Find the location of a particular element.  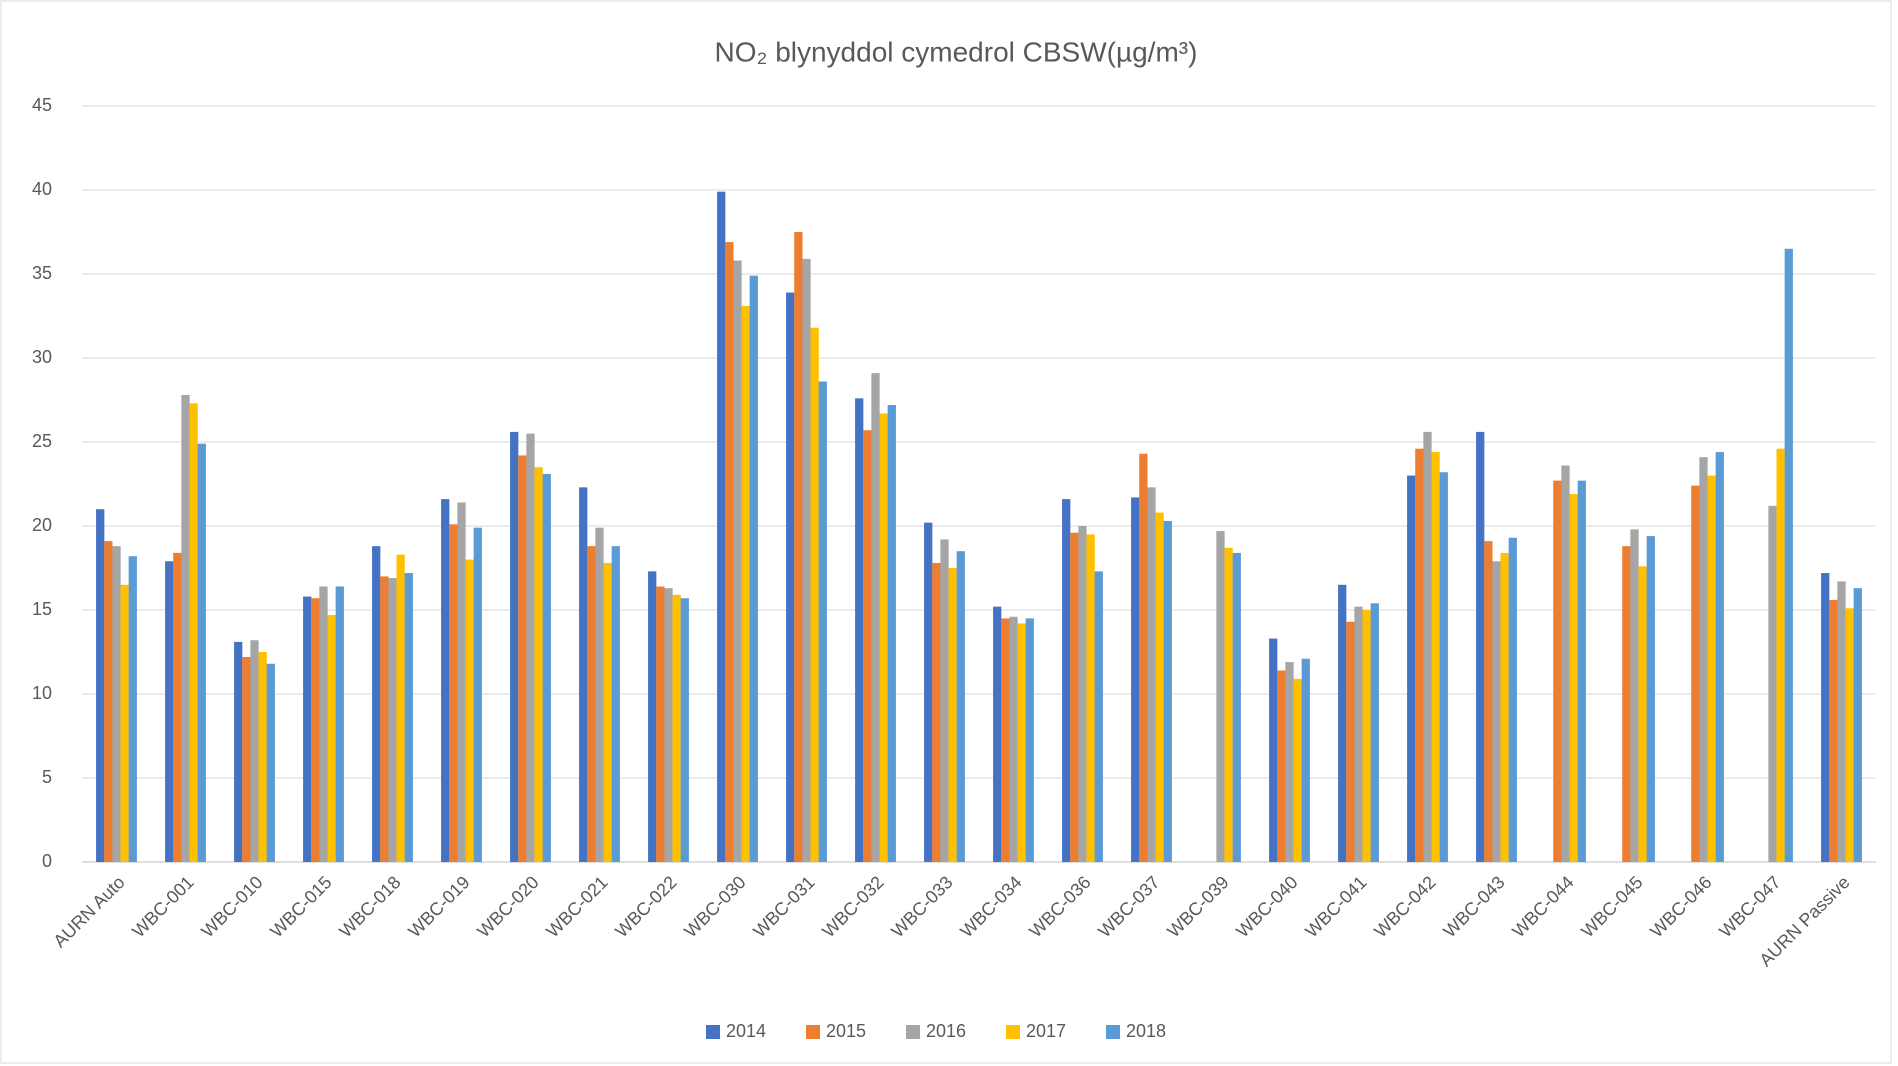

legend-label: 2014 is located at coordinates (746, 1031).